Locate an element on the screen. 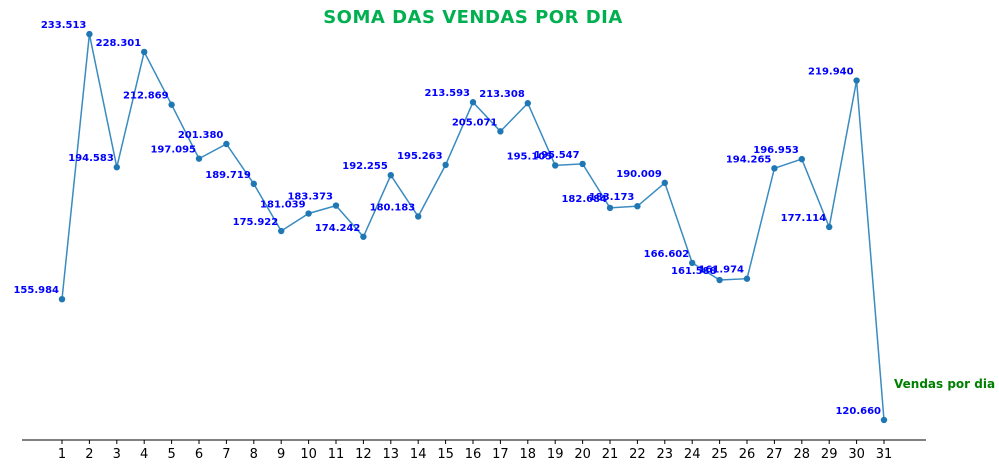  data-label: 120.660 is located at coordinates (858, 411).